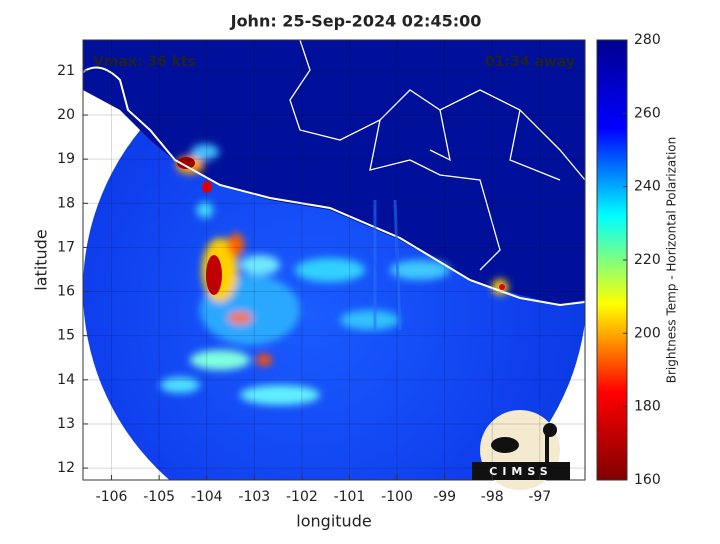 The height and width of the screenshot is (544, 720). Describe the element at coordinates (66, 336) in the screenshot. I see `y-tick-label: 15` at that location.